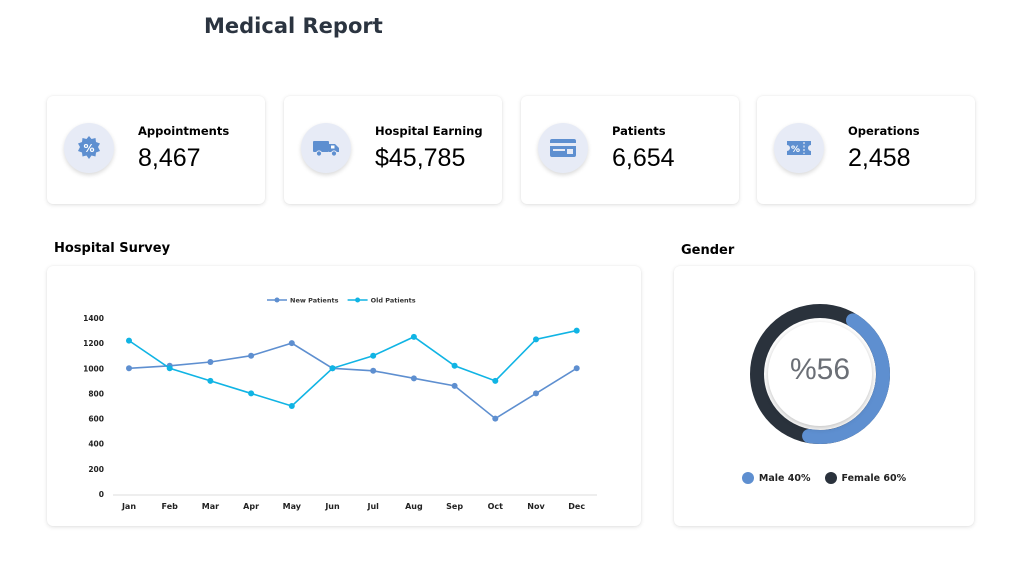 The image size is (1024, 576). I want to click on legend-female: Female 60%, so click(865, 478).